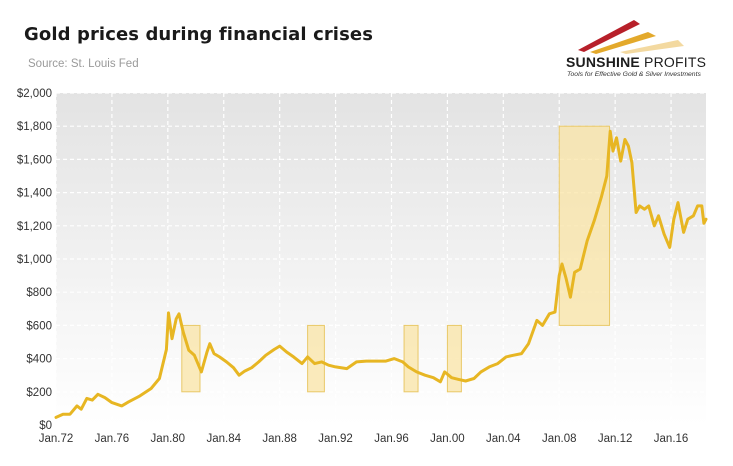  I want to click on y-tick-label: $0, so click(45, 426).